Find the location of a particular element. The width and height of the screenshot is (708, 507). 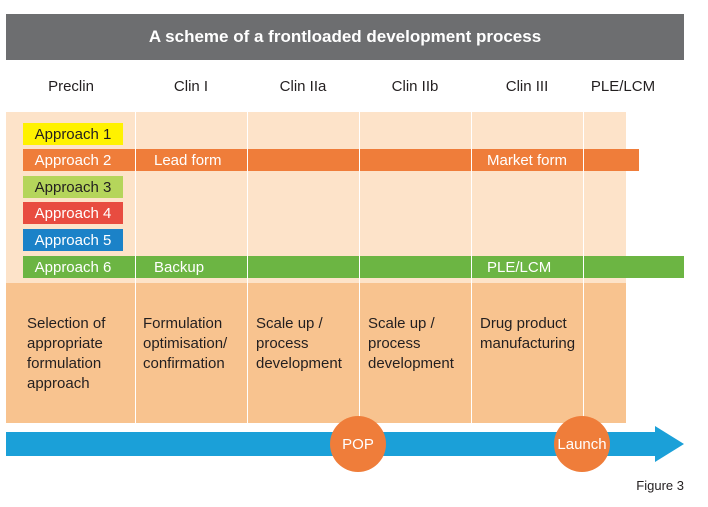

pop-milestone: POP is located at coordinates (358, 444).